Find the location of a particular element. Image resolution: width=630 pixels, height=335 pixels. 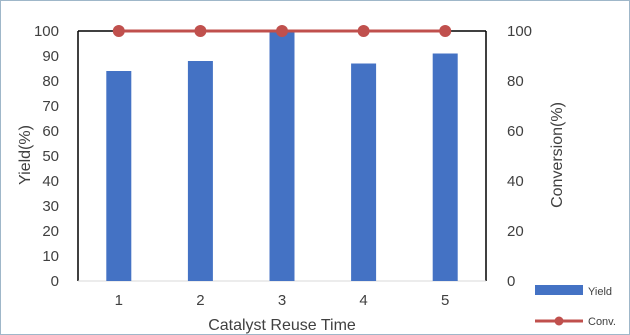

y-left-tick-label: 70 is located at coordinates (50, 106).